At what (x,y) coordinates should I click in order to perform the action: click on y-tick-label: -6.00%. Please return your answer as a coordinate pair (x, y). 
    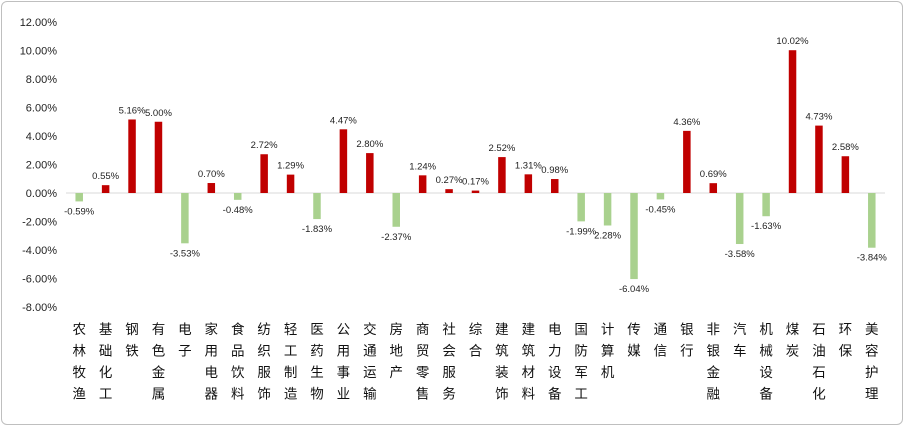
    Looking at the image, I should click on (39, 280).